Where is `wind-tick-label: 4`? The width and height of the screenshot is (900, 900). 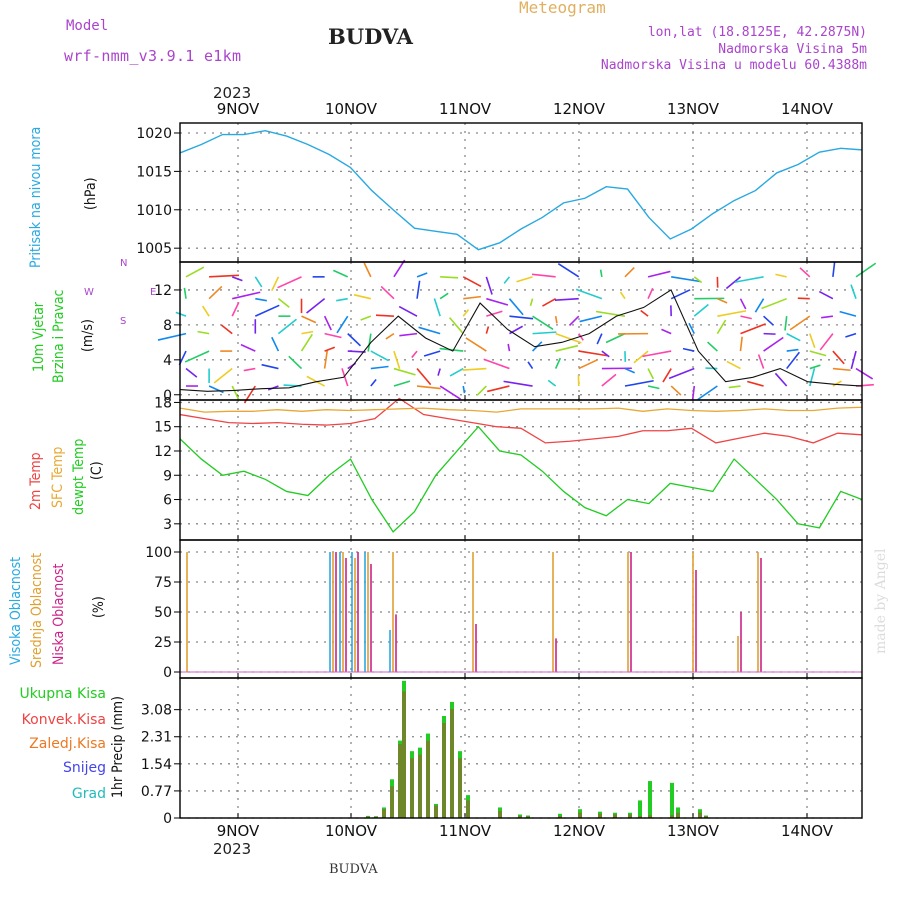
wind-tick-label: 4 is located at coordinates (167, 361).